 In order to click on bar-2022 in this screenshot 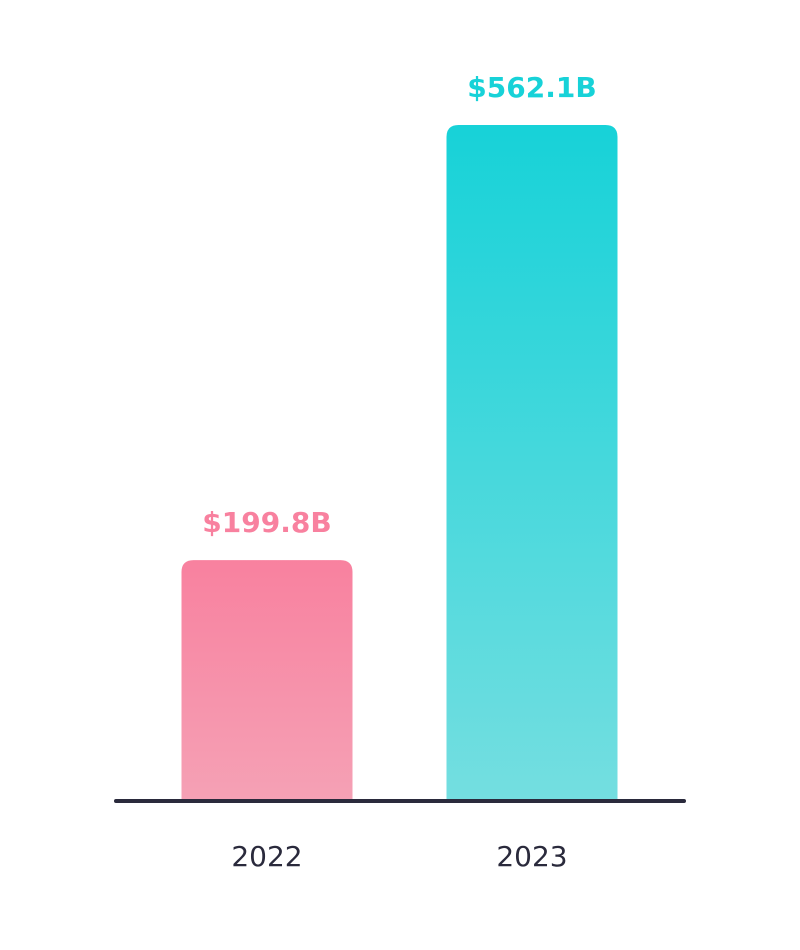, I will do `click(267, 680)`.